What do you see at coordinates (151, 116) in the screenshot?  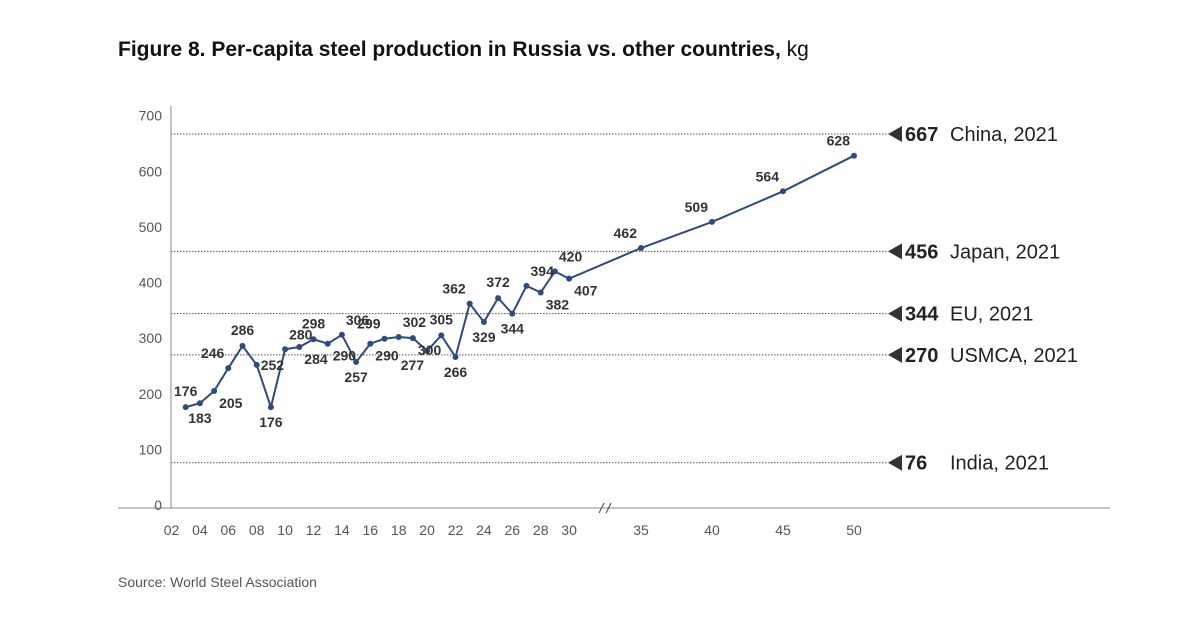 I see `y-tick-label: 700` at bounding box center [151, 116].